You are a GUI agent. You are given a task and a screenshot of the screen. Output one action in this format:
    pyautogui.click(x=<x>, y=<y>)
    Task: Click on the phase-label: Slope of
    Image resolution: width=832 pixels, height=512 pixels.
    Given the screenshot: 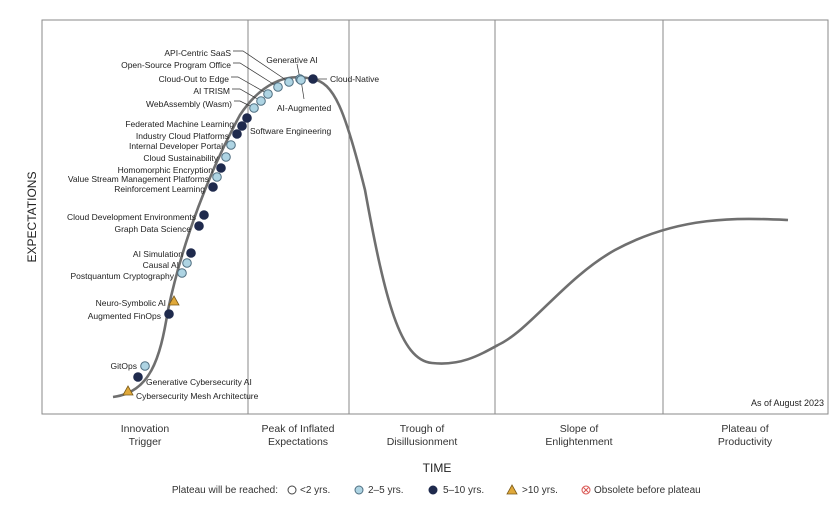 What is the action you would take?
    pyautogui.click(x=579, y=429)
    